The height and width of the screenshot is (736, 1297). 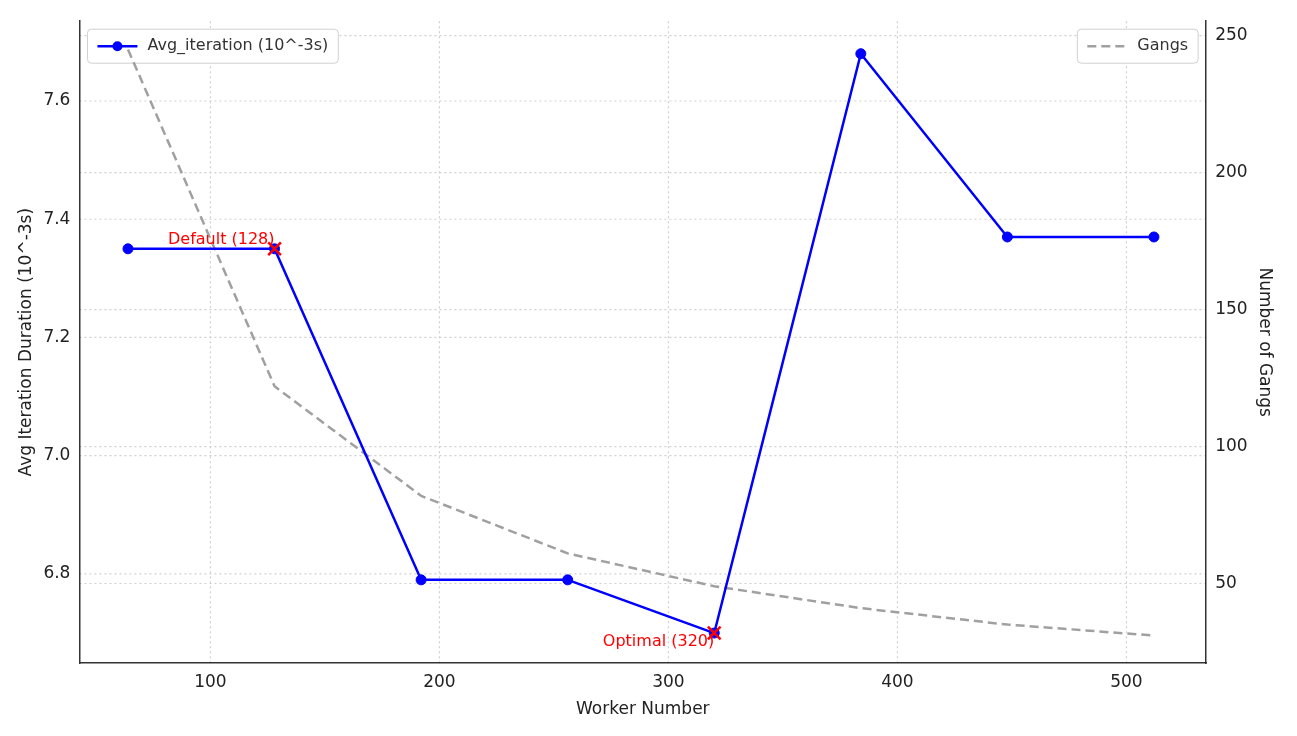 I want to click on x-tick-label: 200, so click(x=439, y=680).